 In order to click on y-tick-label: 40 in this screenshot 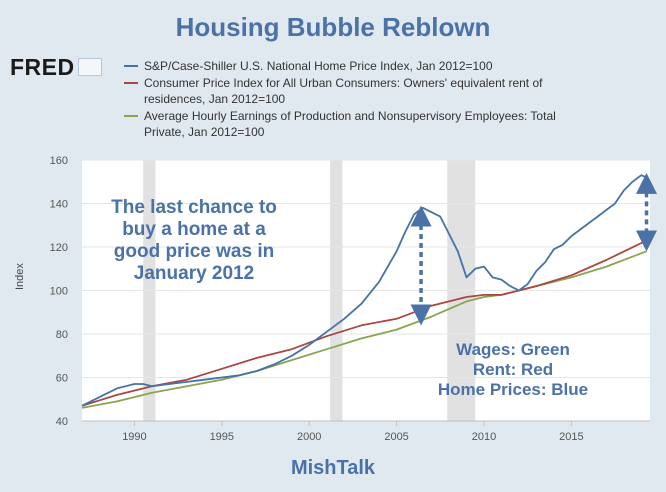, I will do `click(62, 422)`.